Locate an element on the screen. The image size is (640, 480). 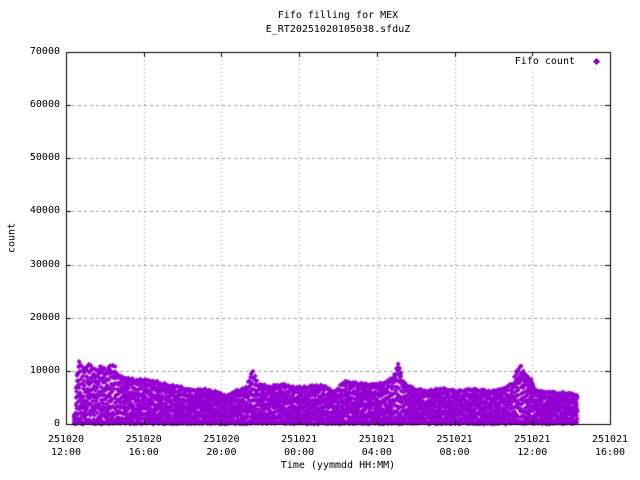
x-tick-label: 251021 16:00 is located at coordinates (610, 446).